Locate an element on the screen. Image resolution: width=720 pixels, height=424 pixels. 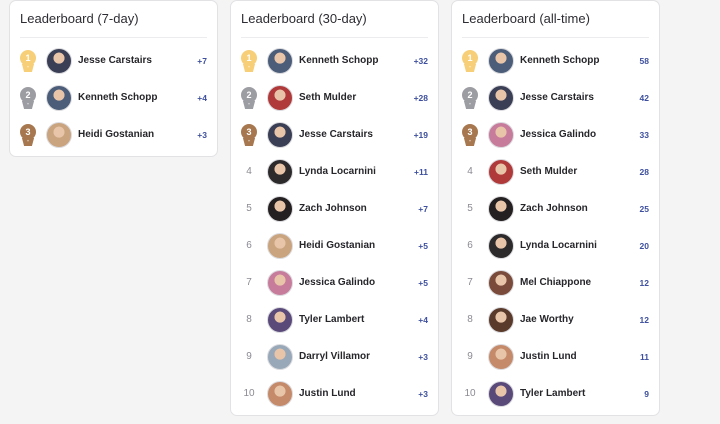
leaderboard-row: 8 Jae Worthy 12 is located at coordinates (555, 319).